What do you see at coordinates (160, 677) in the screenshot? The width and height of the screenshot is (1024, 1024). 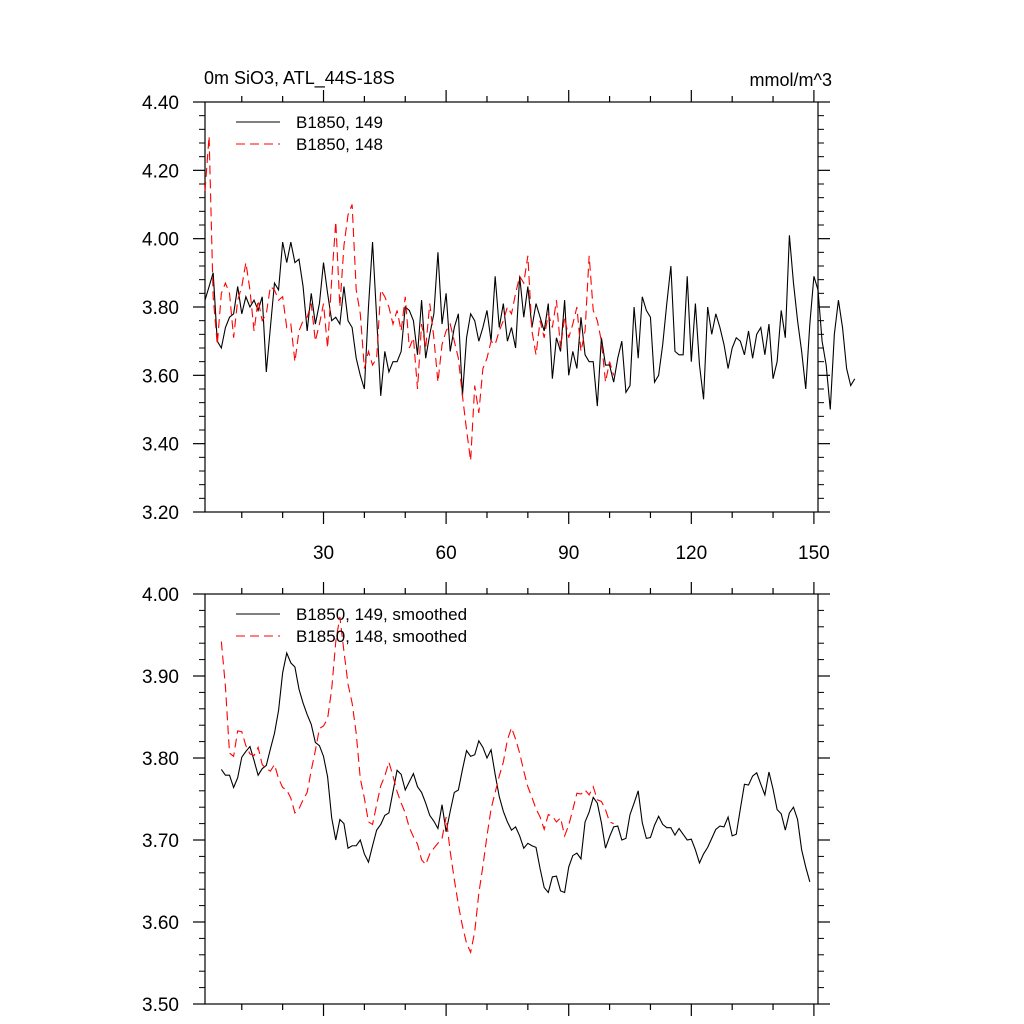 I see `y-tick-label: 3.90` at bounding box center [160, 677].